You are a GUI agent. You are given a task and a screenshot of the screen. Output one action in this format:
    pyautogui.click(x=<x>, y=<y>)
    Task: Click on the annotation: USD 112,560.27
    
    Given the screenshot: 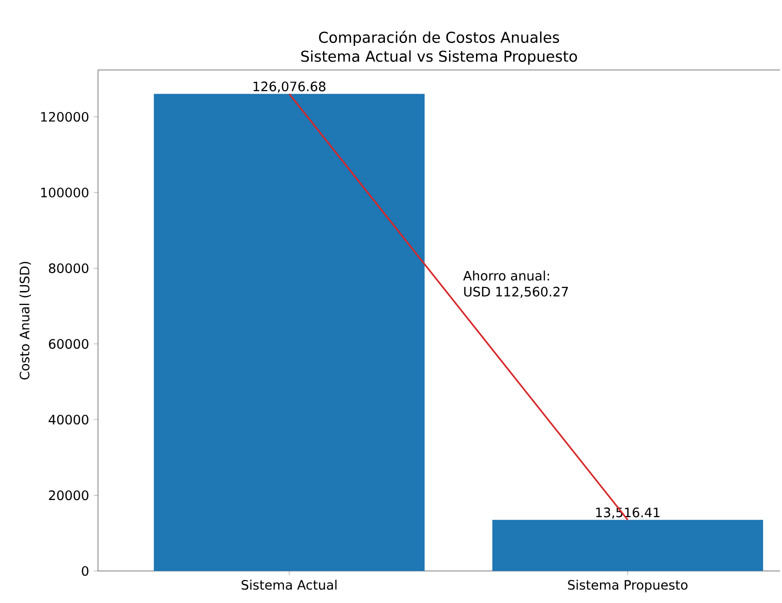 What is the action you would take?
    pyautogui.click(x=516, y=292)
    